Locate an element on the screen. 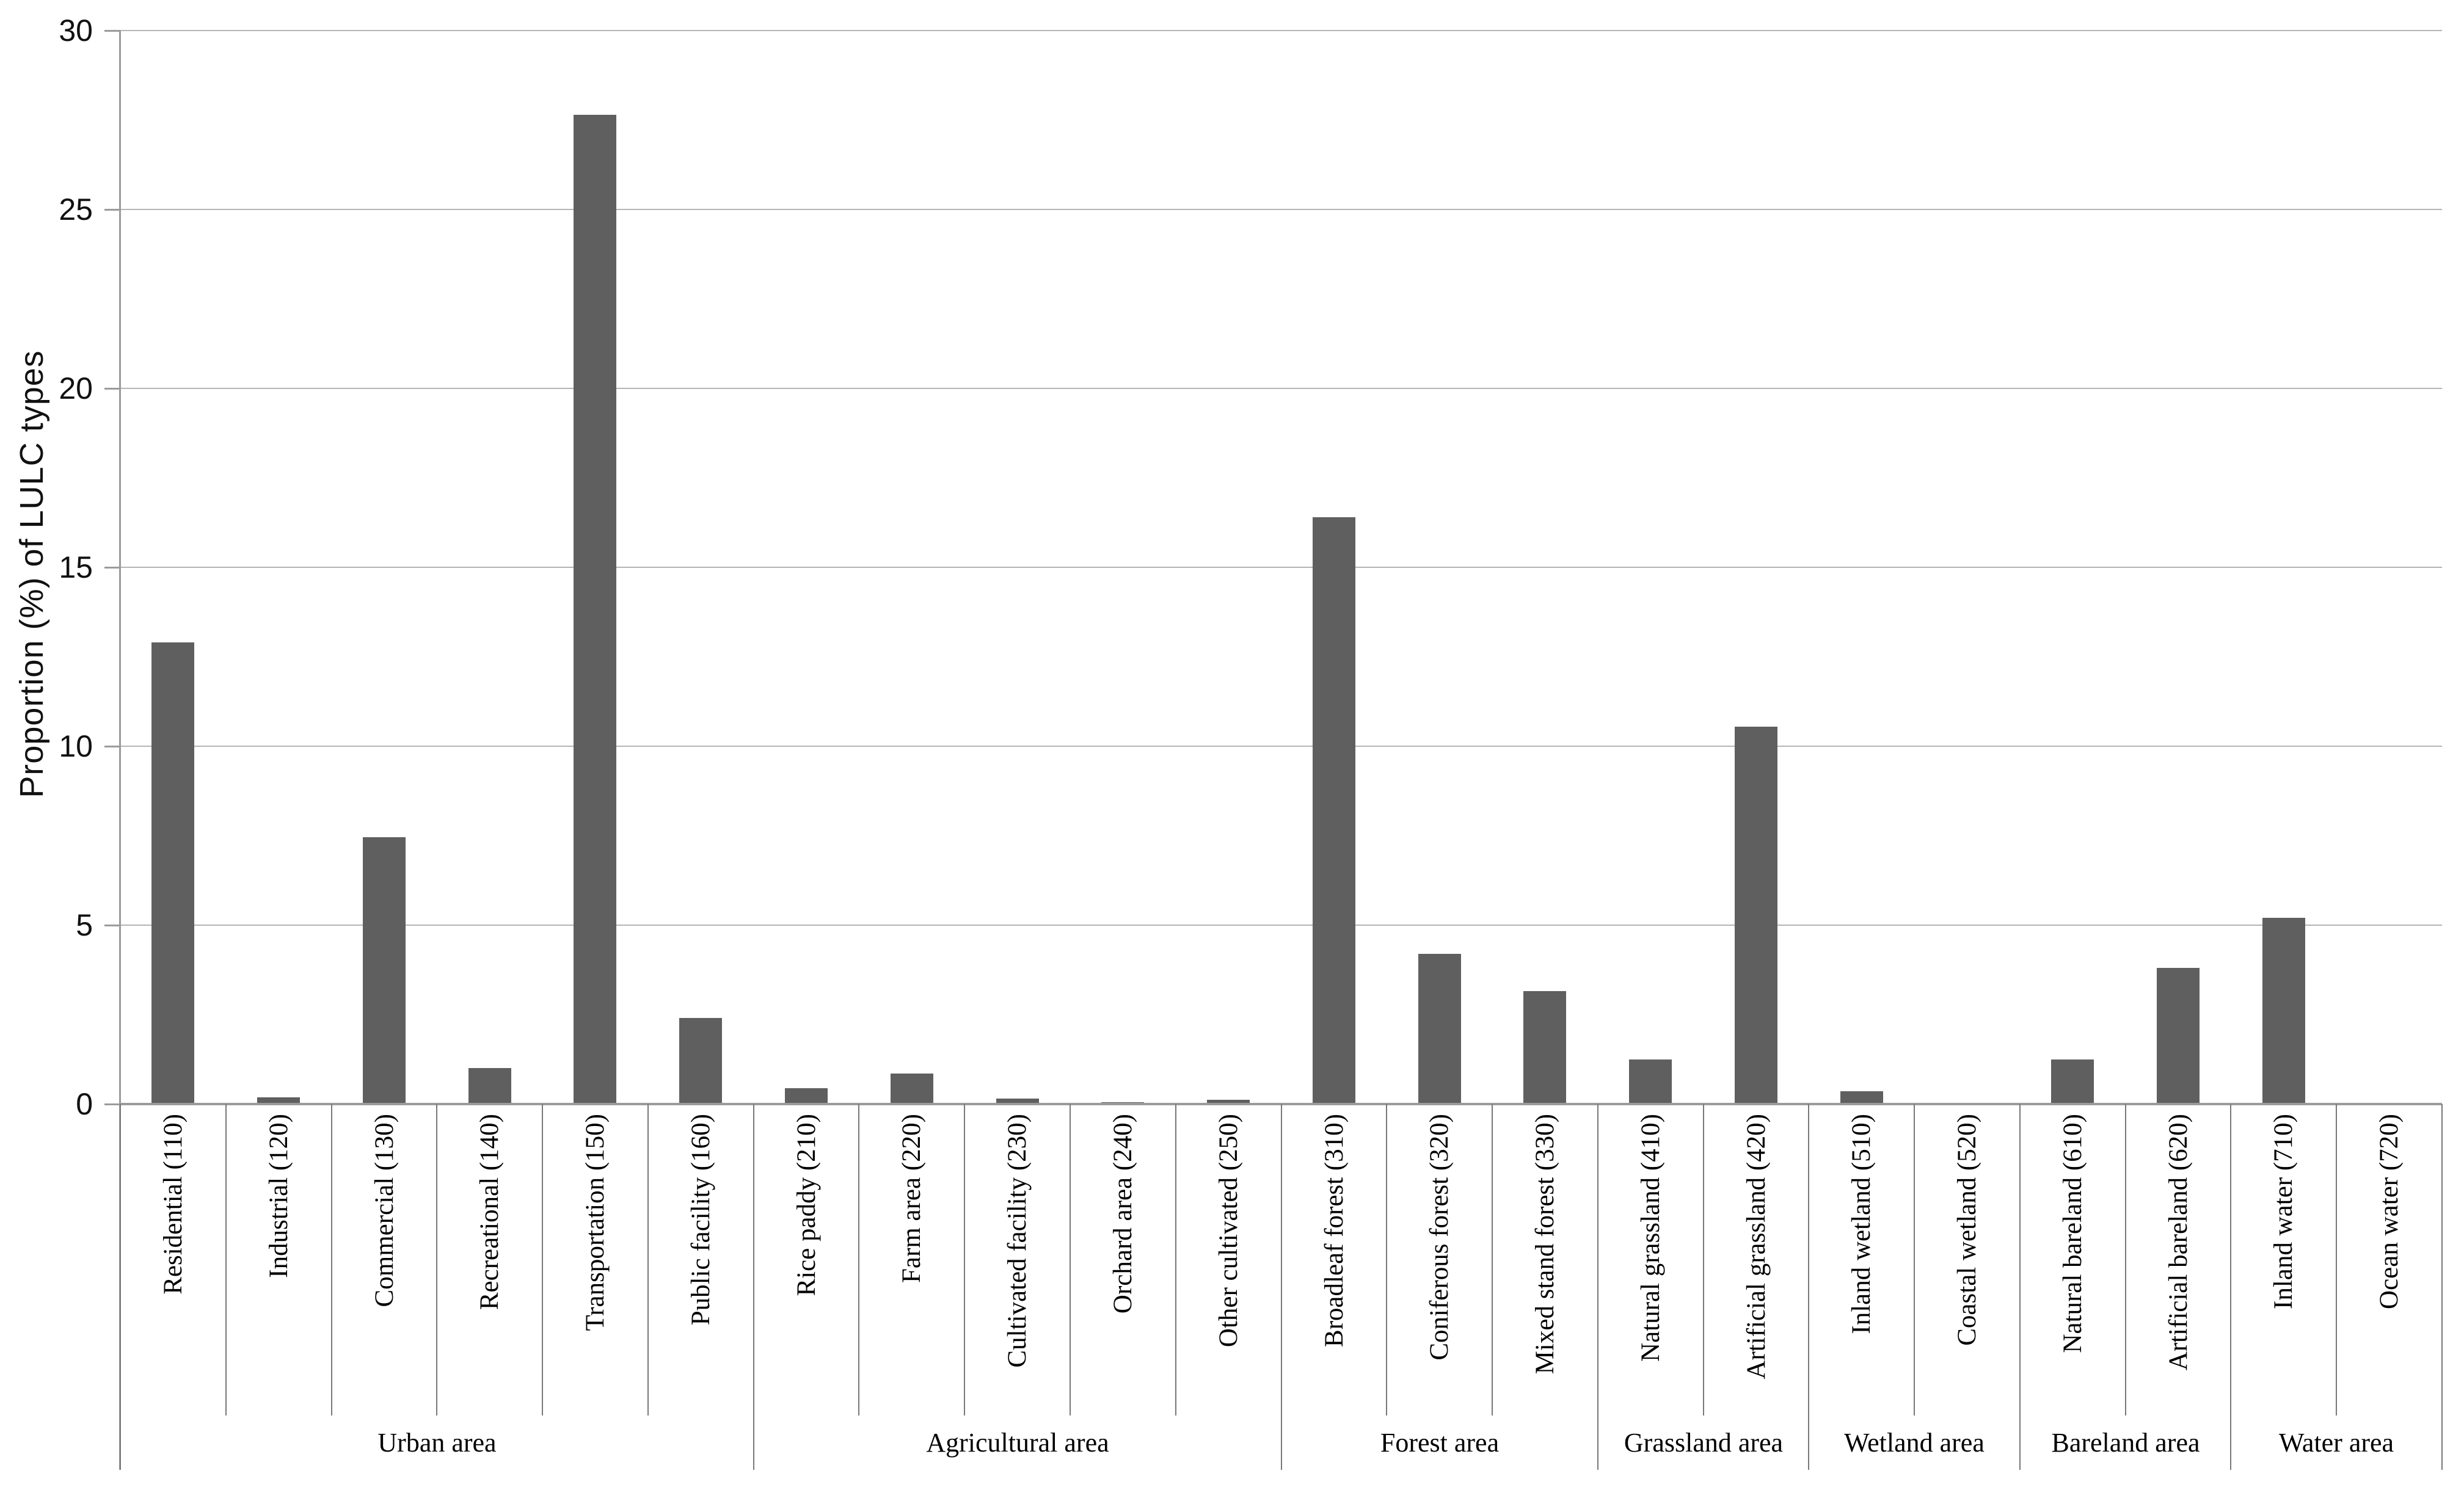 This screenshot has width=2464, height=1490. y-tick-label-5: 5 is located at coordinates (84, 925).